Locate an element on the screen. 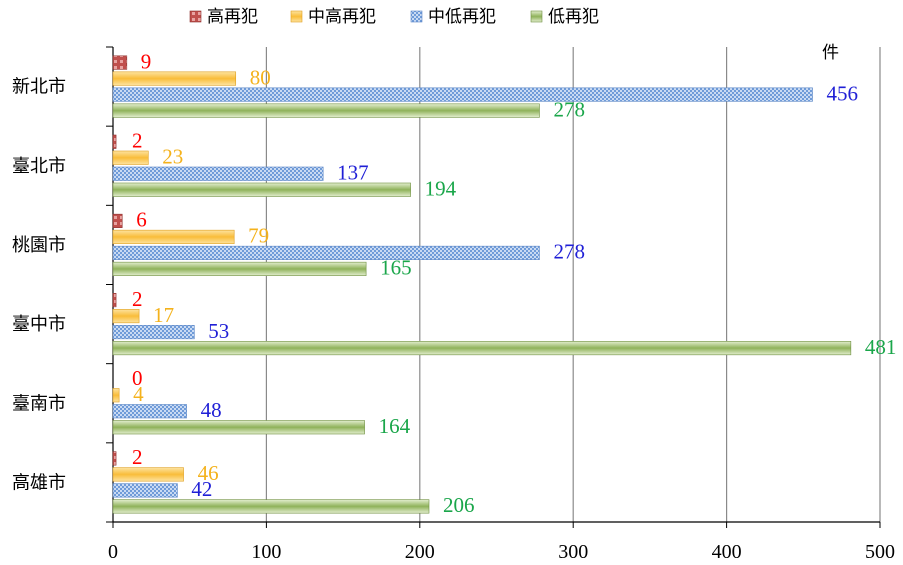 Image resolution: width=903 pixels, height=565 pixels. data-label: 46 is located at coordinates (208, 473).